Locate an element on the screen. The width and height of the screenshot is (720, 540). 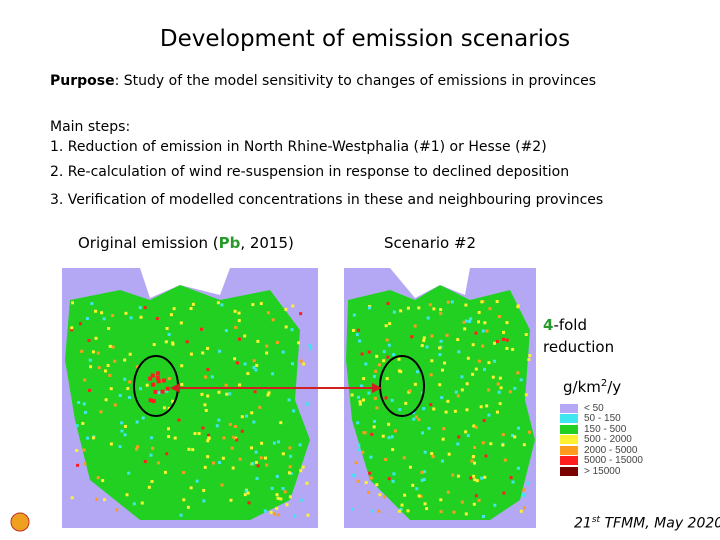
footer: 21st TFMM, May 2020 is located at coordinates (647, 523).